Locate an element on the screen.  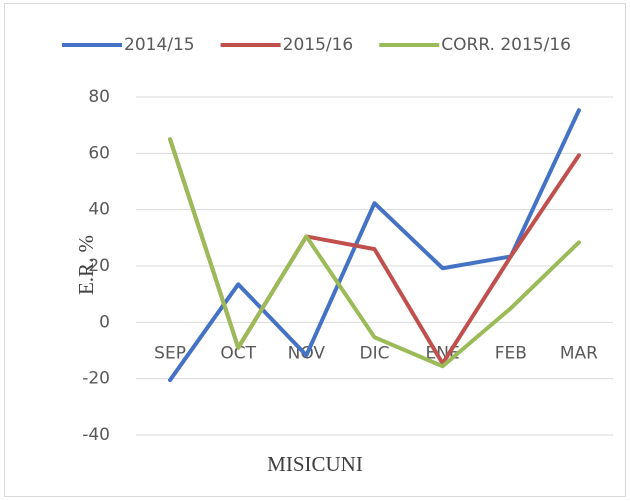
x-tick-label: OCT is located at coordinates (238, 353).